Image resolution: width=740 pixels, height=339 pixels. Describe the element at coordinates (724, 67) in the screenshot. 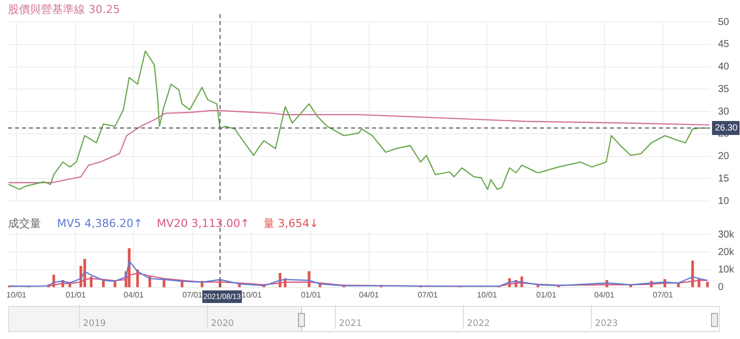

I see `y-tick-label: 40` at that location.